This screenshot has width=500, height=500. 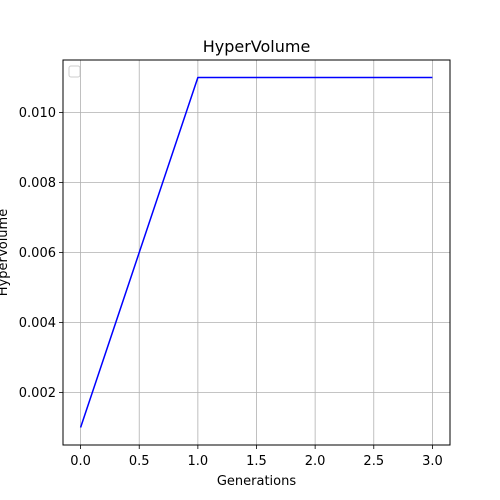 I want to click on x-tick-label: 0.0, so click(x=80, y=461).